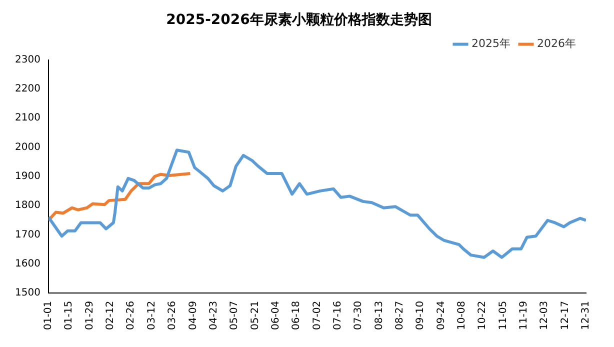 This screenshot has height=347, width=614. I want to click on x-tick-label: 07-30, so click(358, 315).